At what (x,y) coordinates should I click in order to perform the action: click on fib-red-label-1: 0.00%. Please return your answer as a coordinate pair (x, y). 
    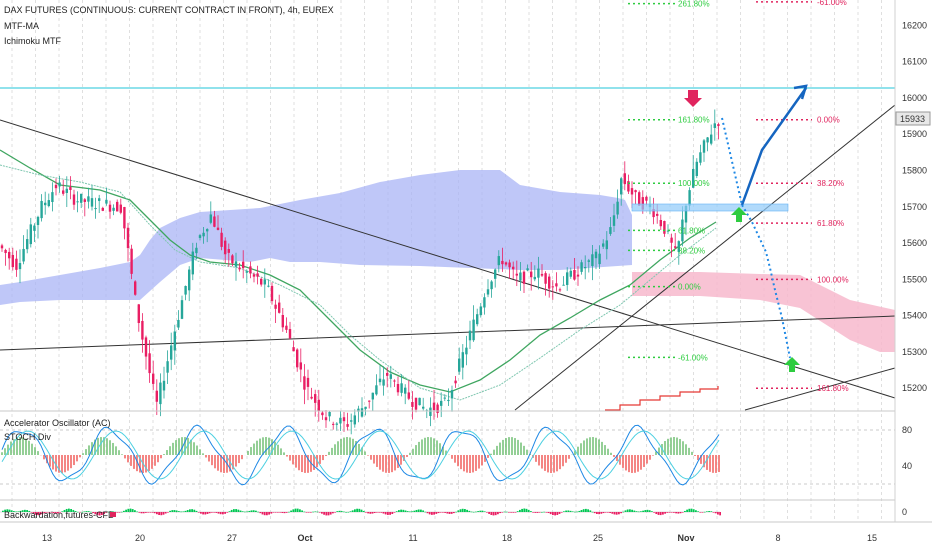
    Looking at the image, I should click on (828, 120).